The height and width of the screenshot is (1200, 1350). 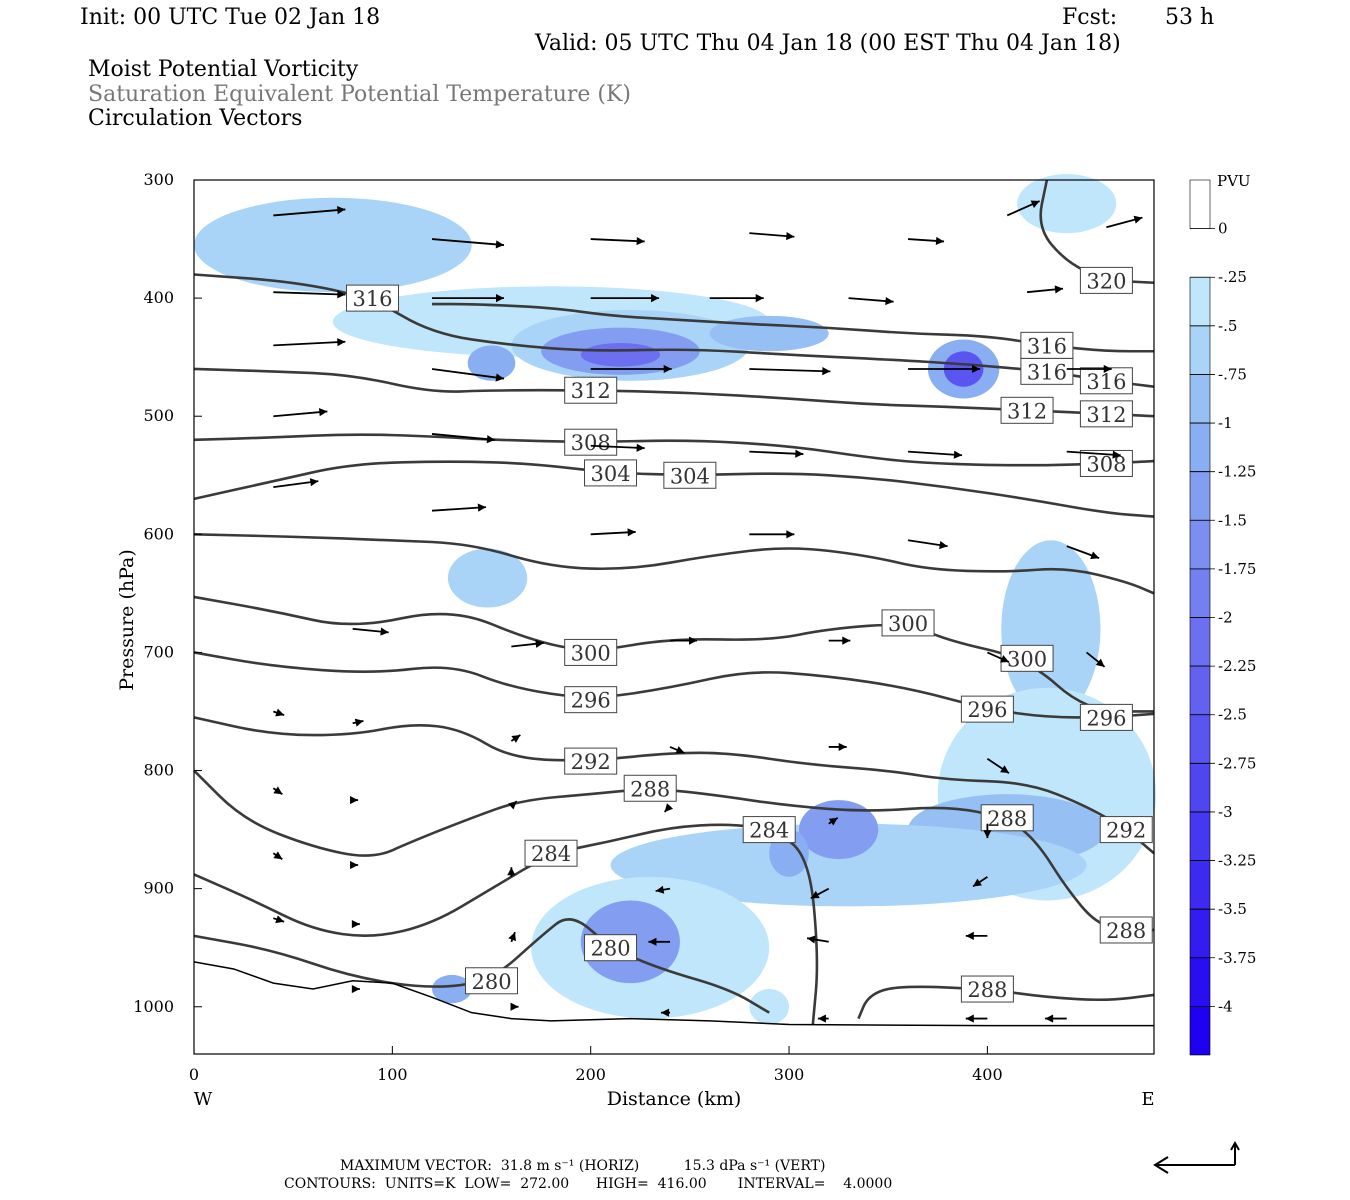 I want to click on x-tick-label: 300, so click(x=789, y=1074).